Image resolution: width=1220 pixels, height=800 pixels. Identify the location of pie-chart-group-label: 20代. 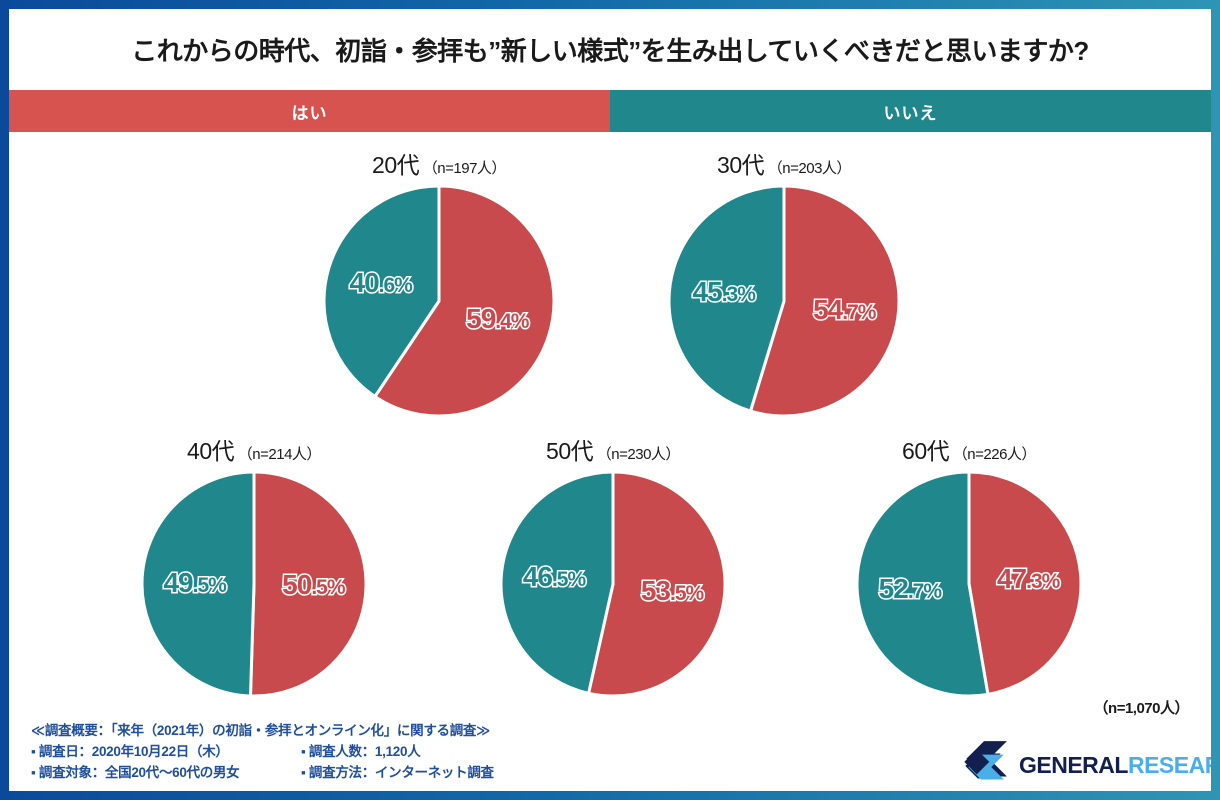
(396, 165).